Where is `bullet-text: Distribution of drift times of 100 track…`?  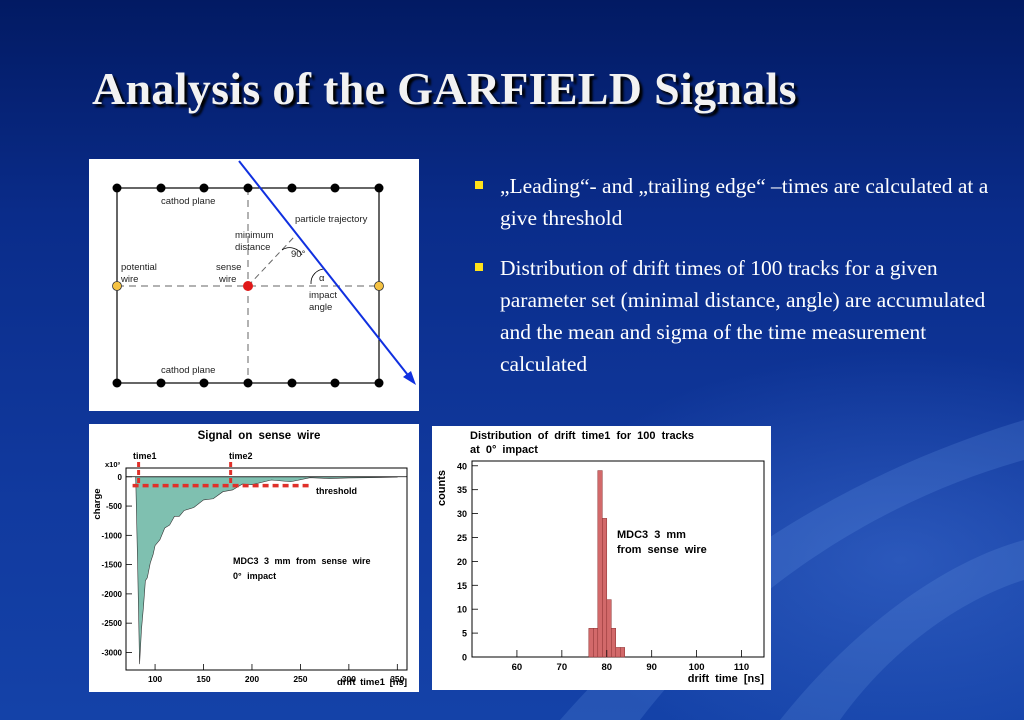
bullet-text: Distribution of drift times of 100 track… is located at coordinates (743, 316).